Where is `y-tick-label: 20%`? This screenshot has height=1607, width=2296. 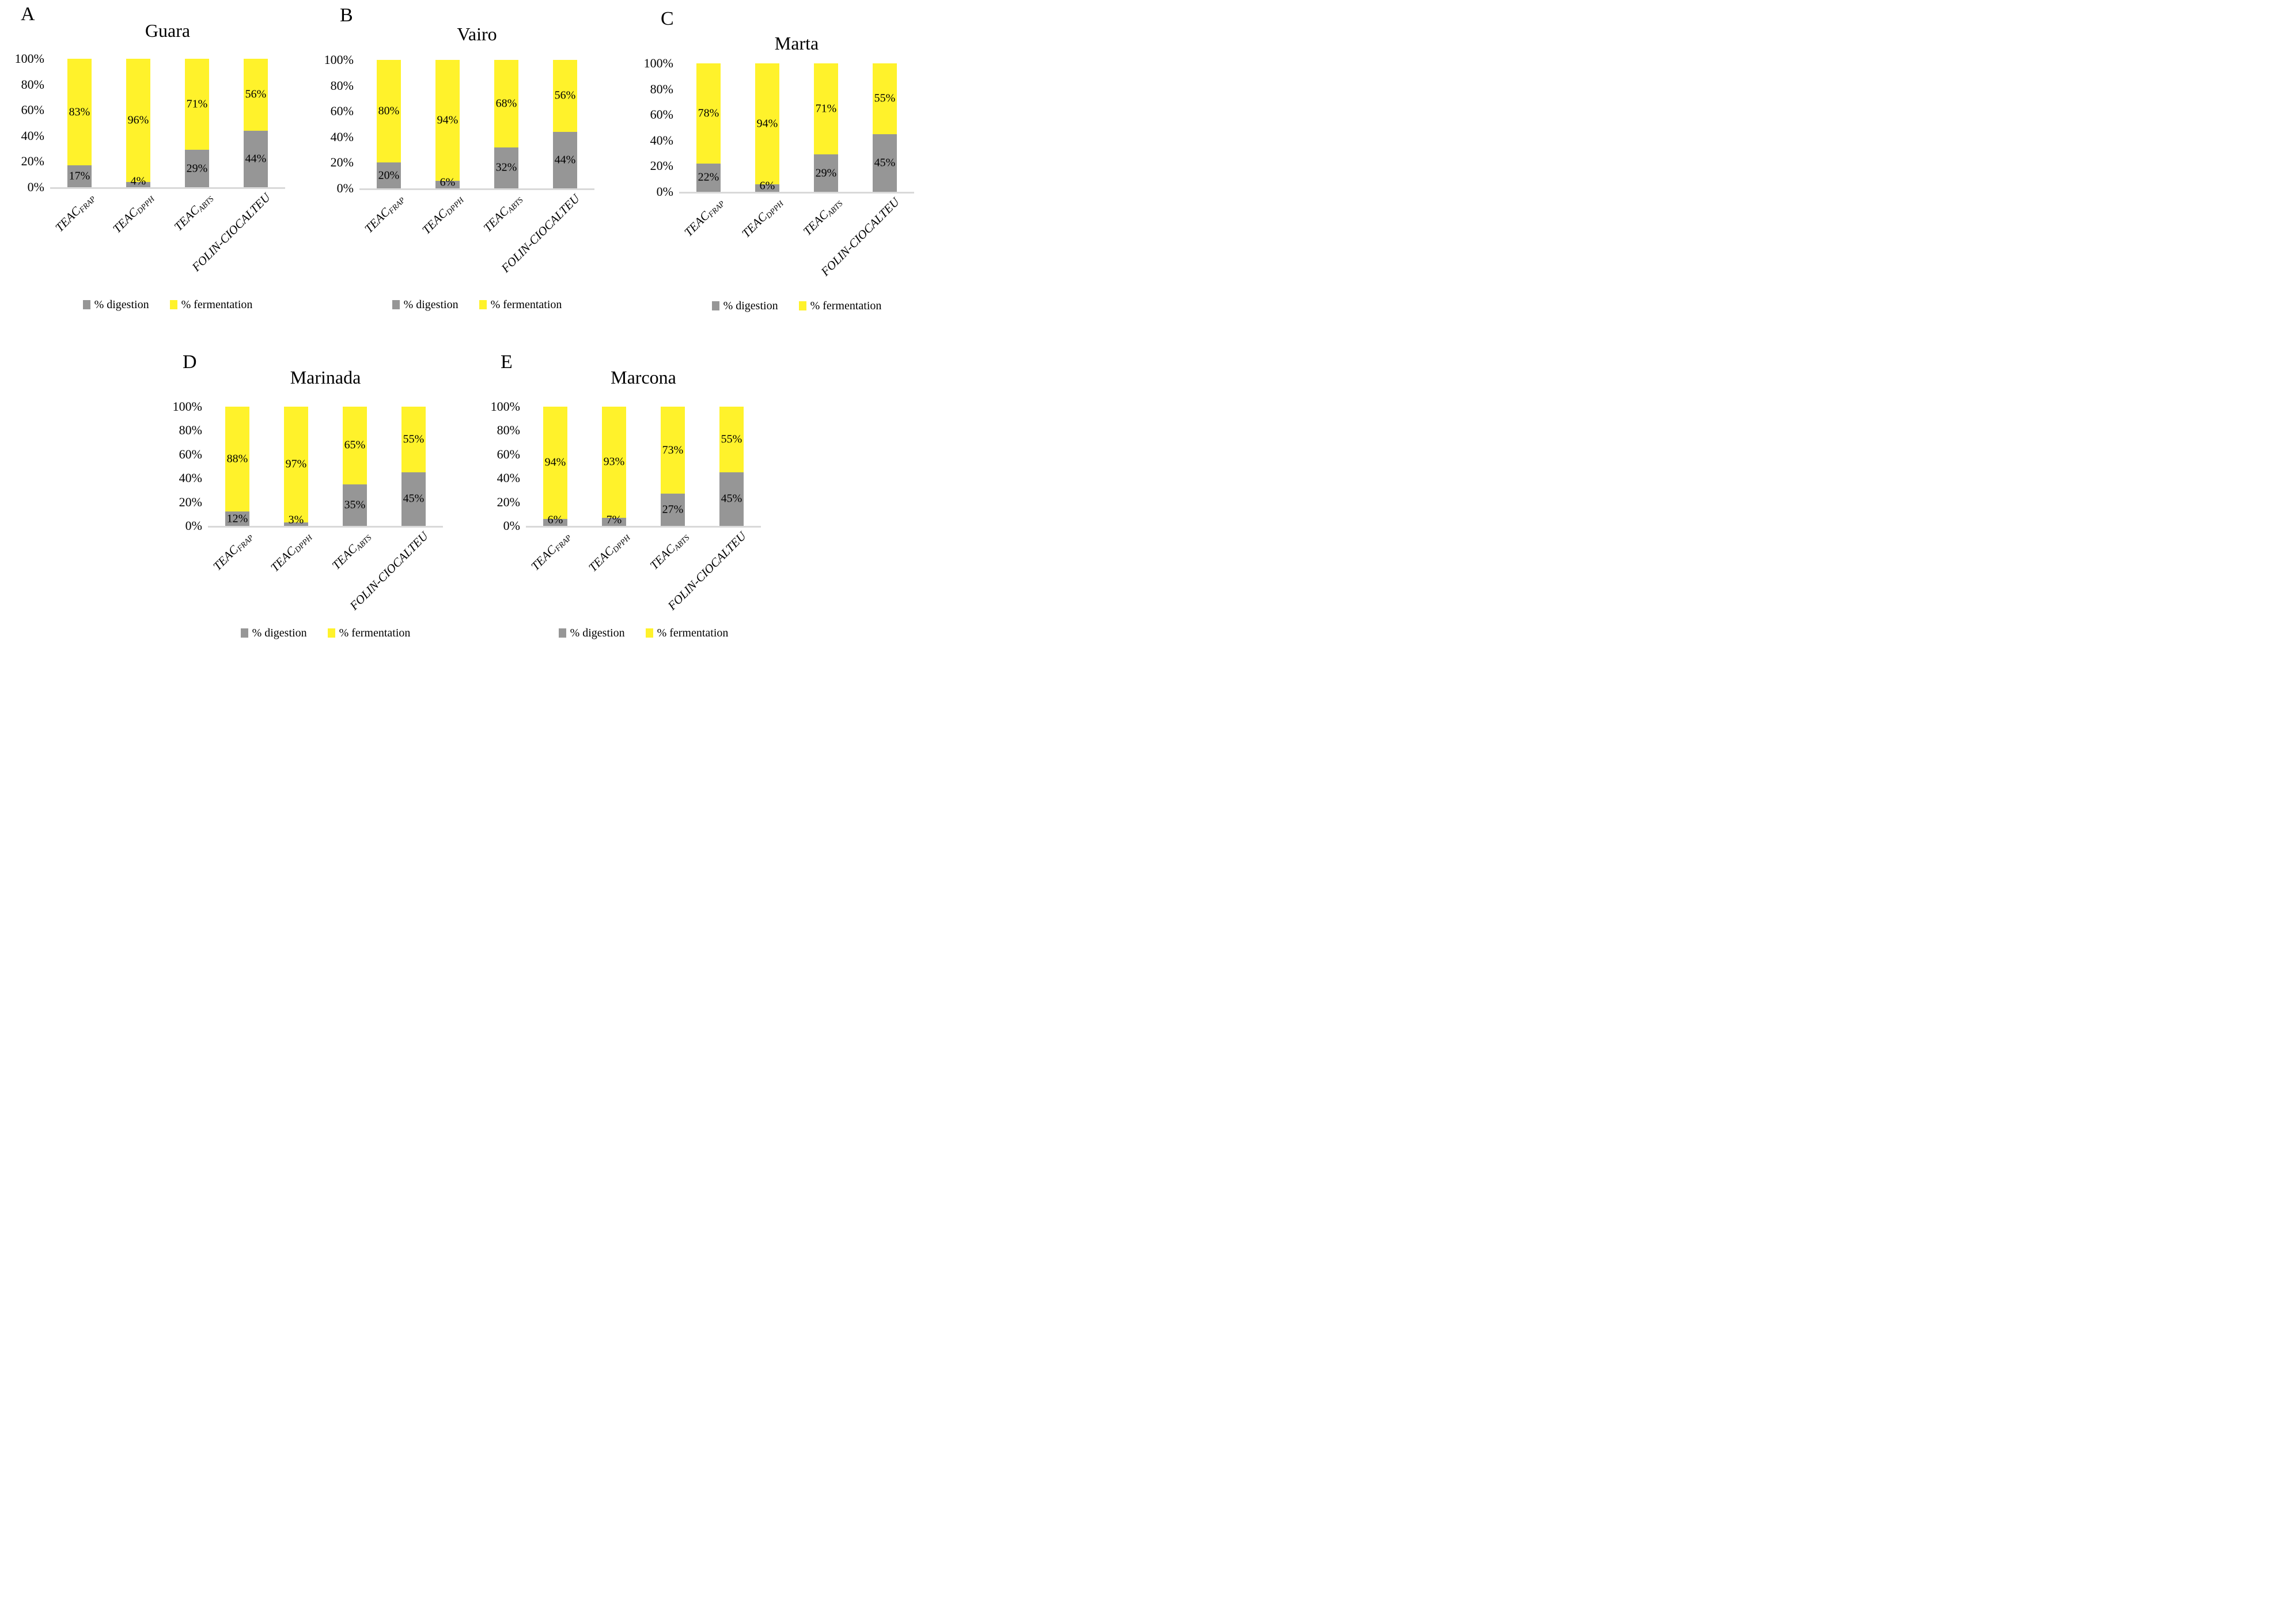
y-tick-label: 20% is located at coordinates (32, 161).